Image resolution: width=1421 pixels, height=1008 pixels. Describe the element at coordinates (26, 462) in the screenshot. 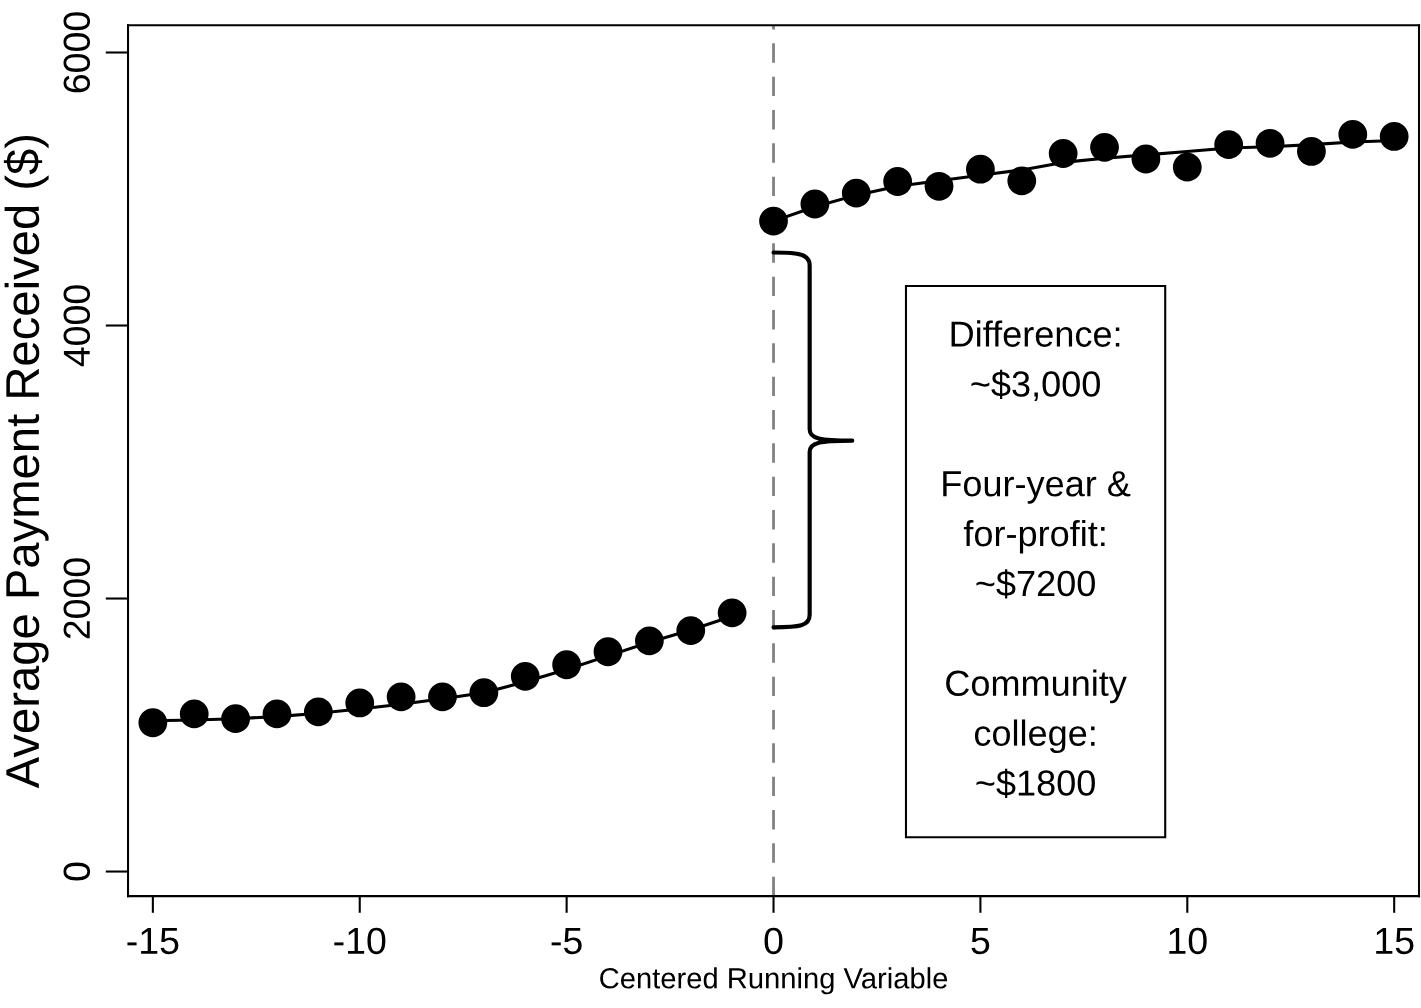

I see `y-axis-title: Average Payment Received ($)` at that location.